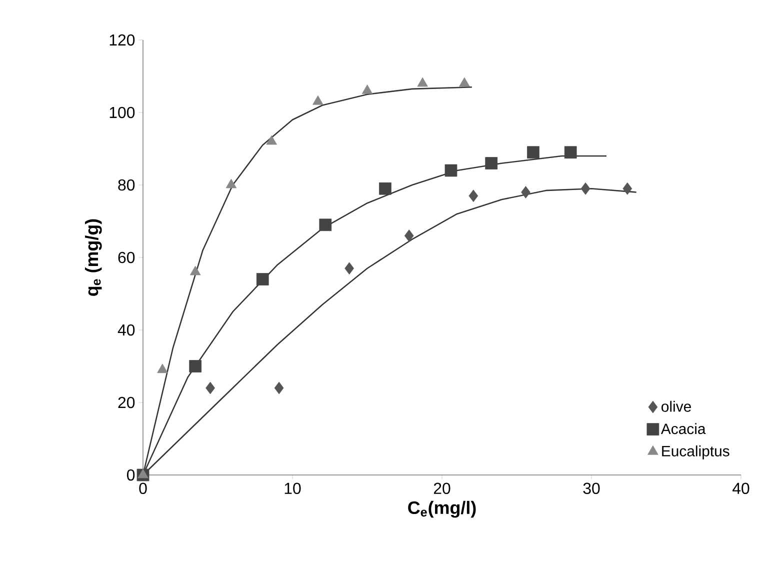  Describe the element at coordinates (591, 488) in the screenshot. I see `x-tick-label: 30` at that location.